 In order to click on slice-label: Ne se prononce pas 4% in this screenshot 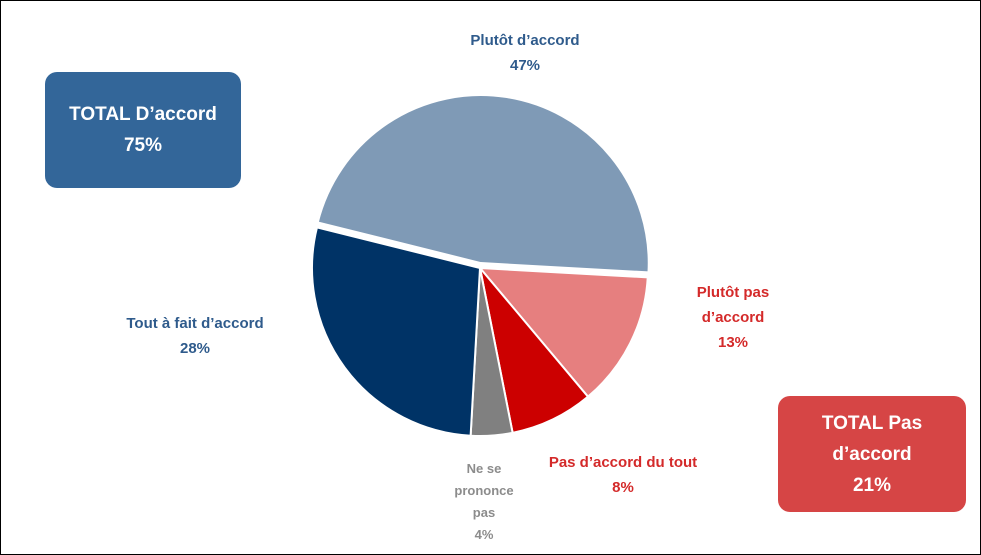, I will do `click(484, 502)`.